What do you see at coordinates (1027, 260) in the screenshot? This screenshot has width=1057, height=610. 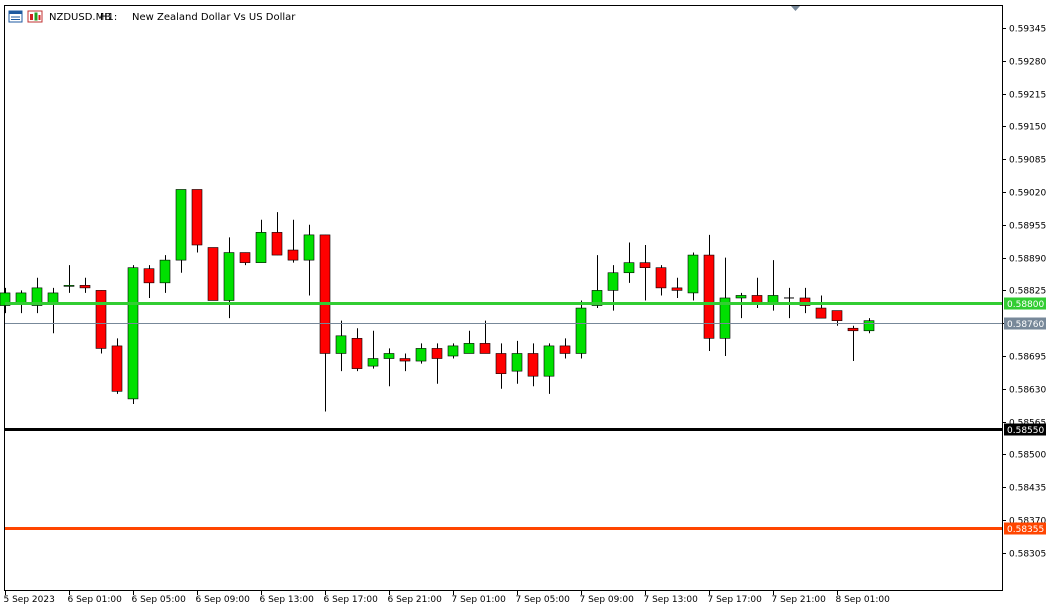 I see `price-tick-label: 0.58890` at bounding box center [1027, 260].